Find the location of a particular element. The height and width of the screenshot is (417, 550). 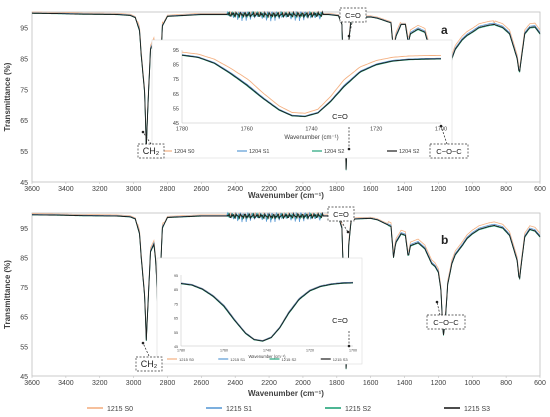

inset-y-tick-label: 95 is located at coordinates (176, 276).